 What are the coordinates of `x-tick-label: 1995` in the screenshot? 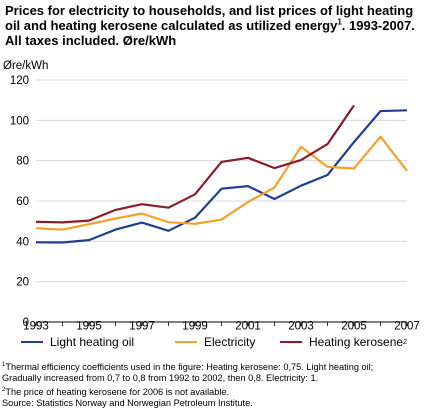 It's located at (89, 326).